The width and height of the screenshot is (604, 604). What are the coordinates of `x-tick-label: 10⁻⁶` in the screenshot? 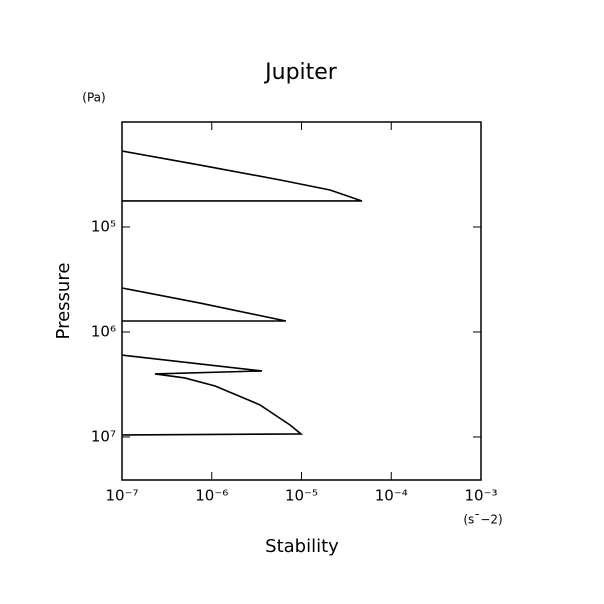 It's located at (211, 496).